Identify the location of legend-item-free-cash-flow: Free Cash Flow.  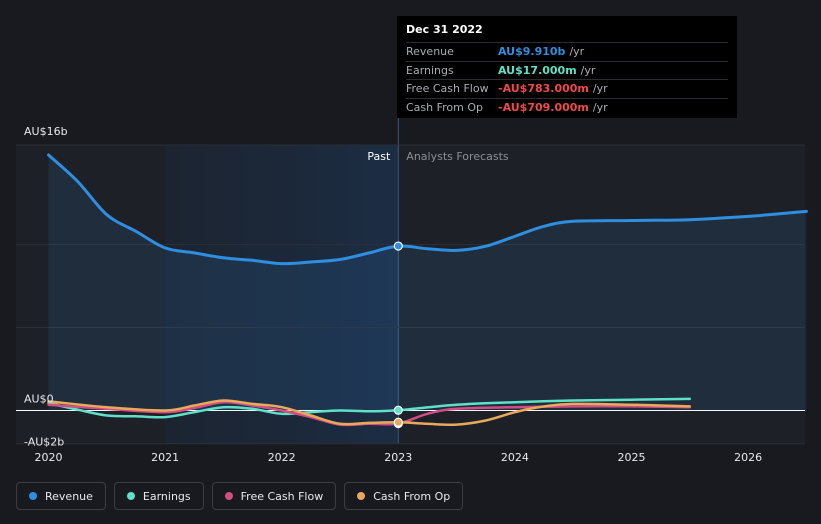
(274, 496).